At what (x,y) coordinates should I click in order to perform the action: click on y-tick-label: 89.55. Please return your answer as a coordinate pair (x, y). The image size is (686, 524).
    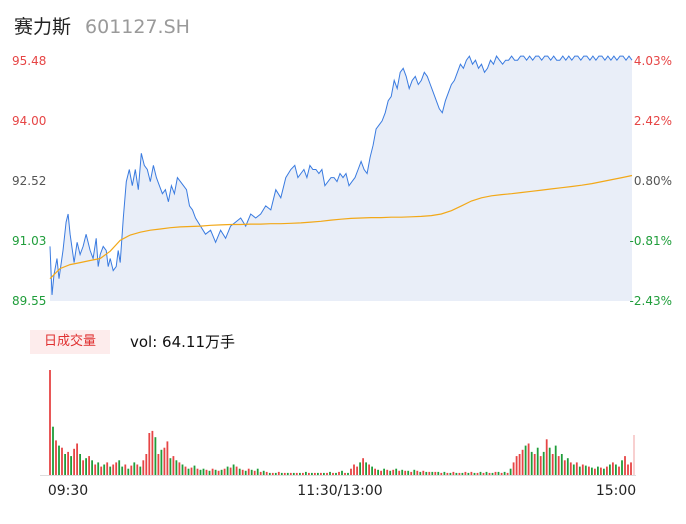
    Looking at the image, I should click on (29, 301).